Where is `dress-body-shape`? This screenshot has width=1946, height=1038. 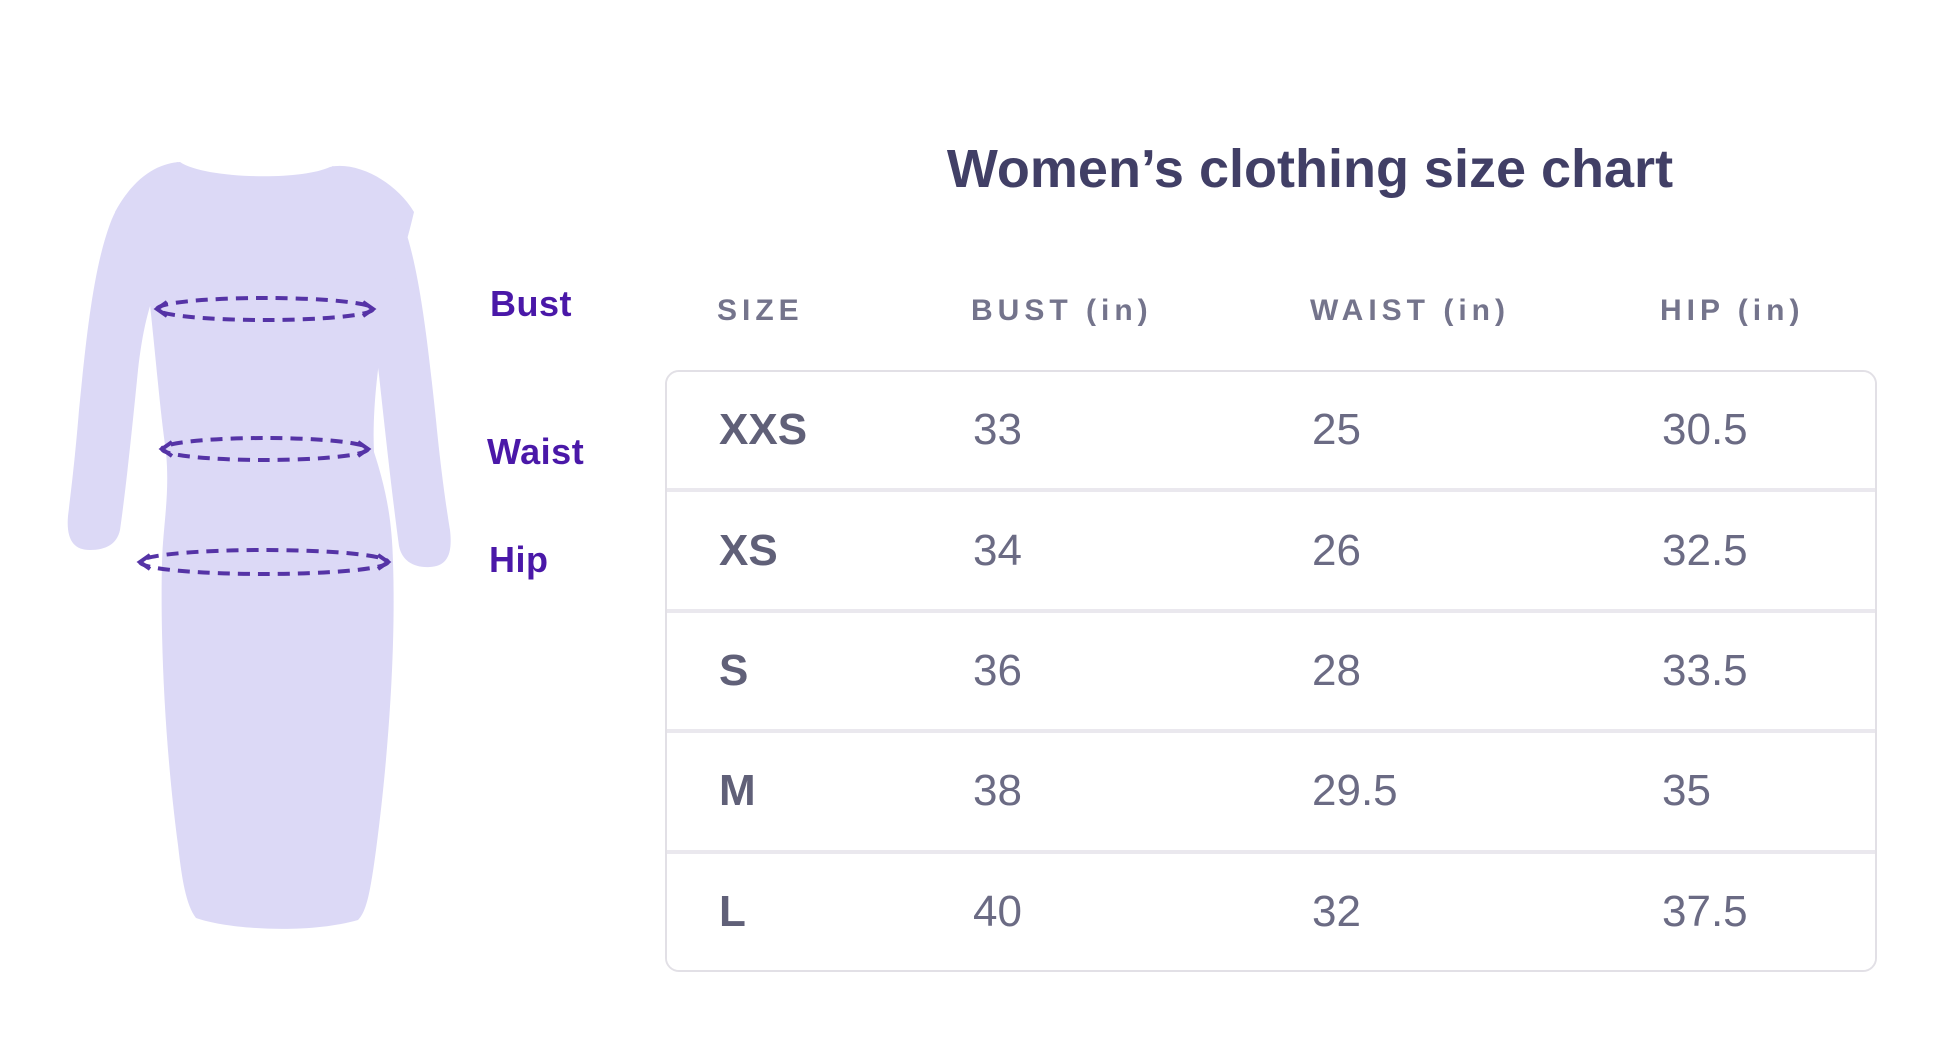 dress-body-shape is located at coordinates (264, 545).